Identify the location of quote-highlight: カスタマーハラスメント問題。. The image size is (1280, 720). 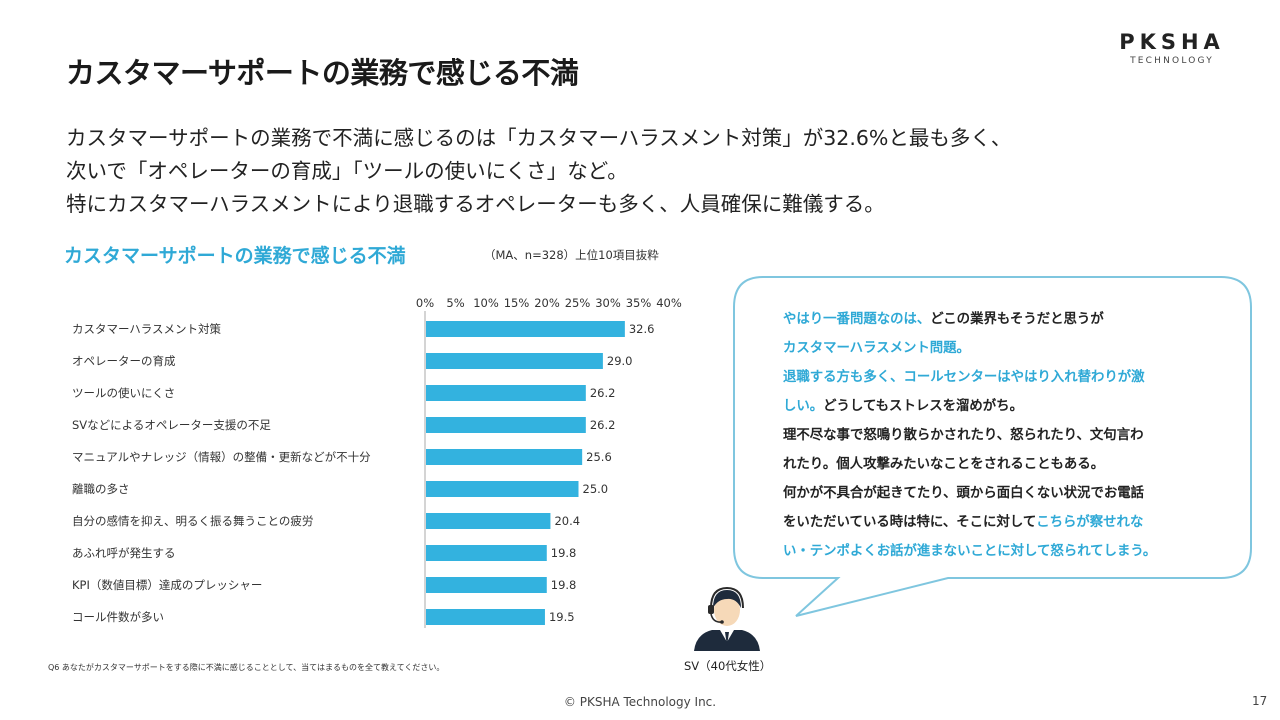
(876, 348).